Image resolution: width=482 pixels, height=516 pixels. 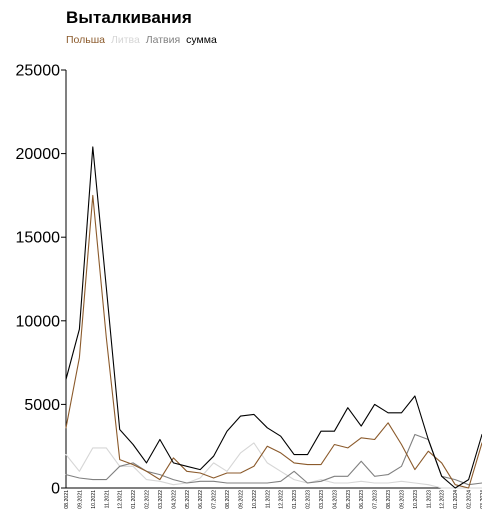 What do you see at coordinates (470, 499) in the screenshot?
I see `x-tick-label: 02.2024` at bounding box center [470, 499].